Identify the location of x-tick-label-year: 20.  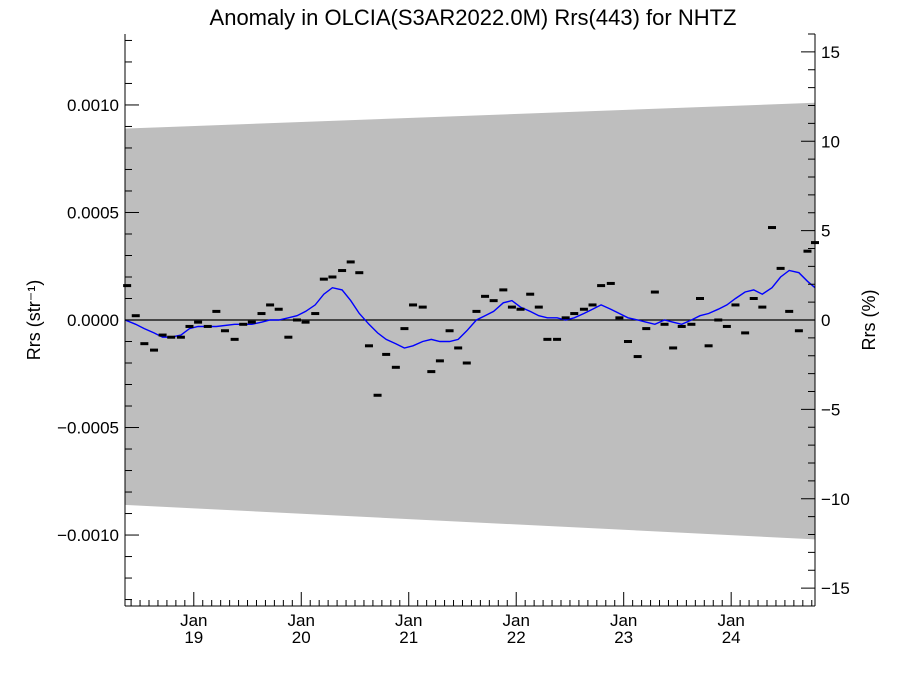
(301, 637).